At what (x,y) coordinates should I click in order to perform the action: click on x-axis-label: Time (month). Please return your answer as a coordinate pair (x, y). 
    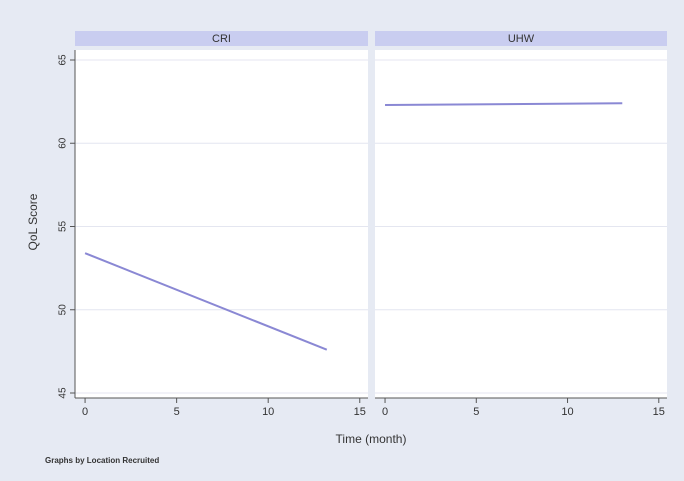
    Looking at the image, I should click on (371, 439).